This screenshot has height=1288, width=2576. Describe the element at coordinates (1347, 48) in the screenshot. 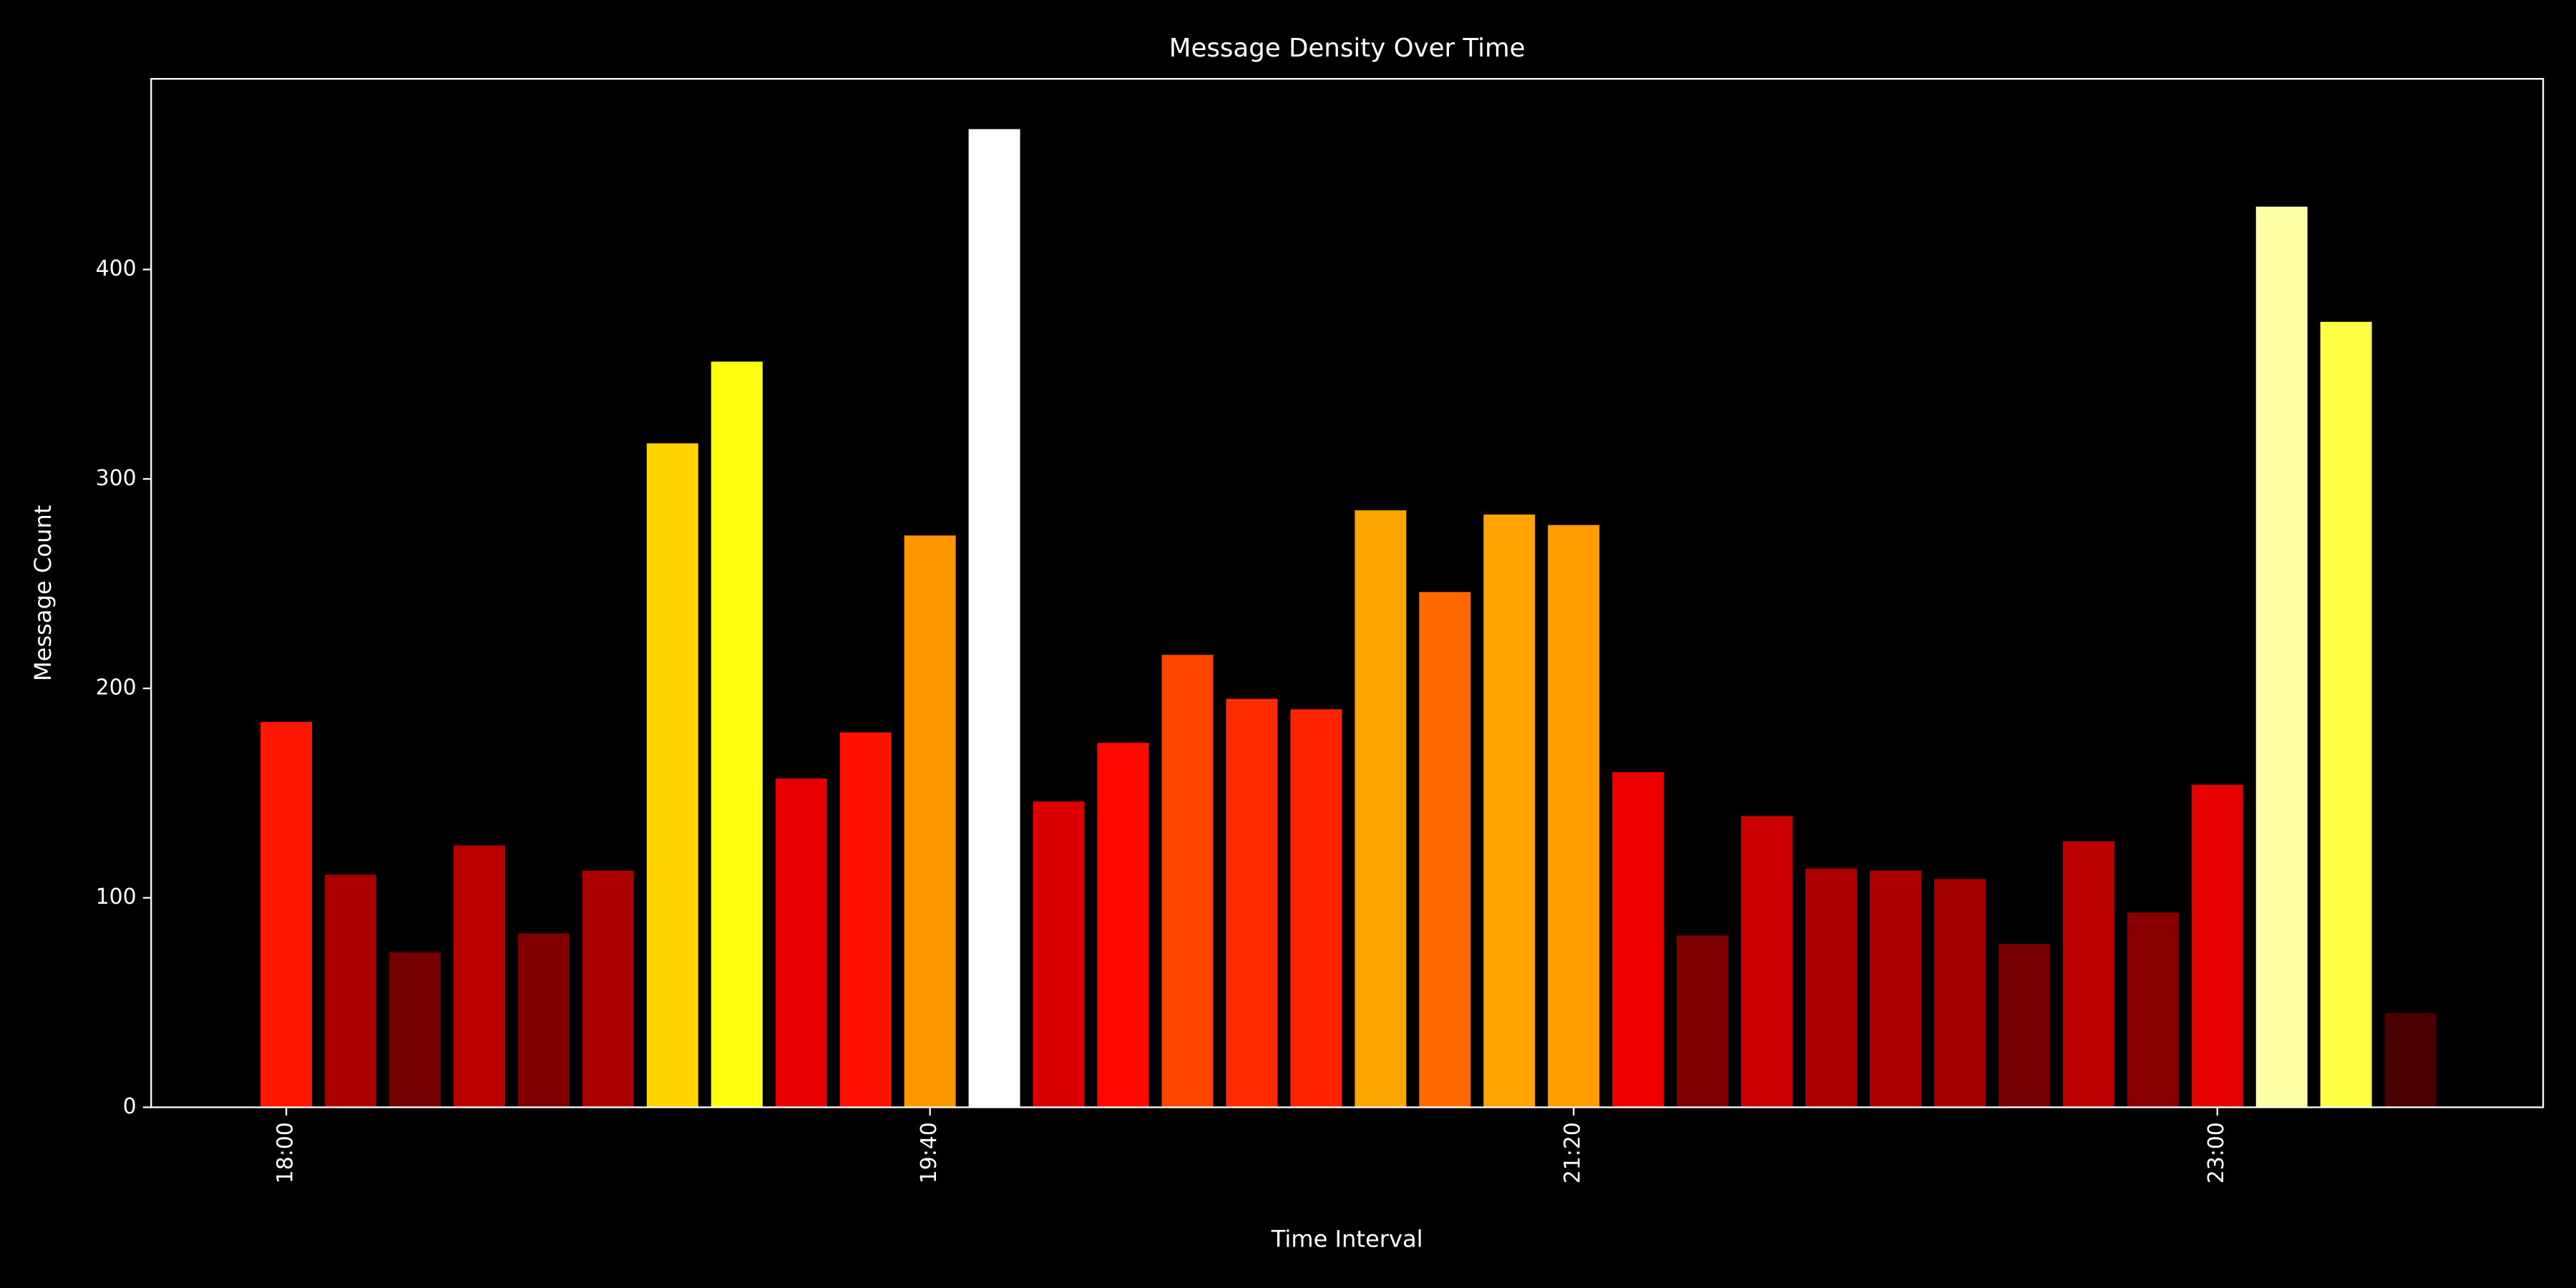

I see `chart-title: Message Density Over Time` at that location.